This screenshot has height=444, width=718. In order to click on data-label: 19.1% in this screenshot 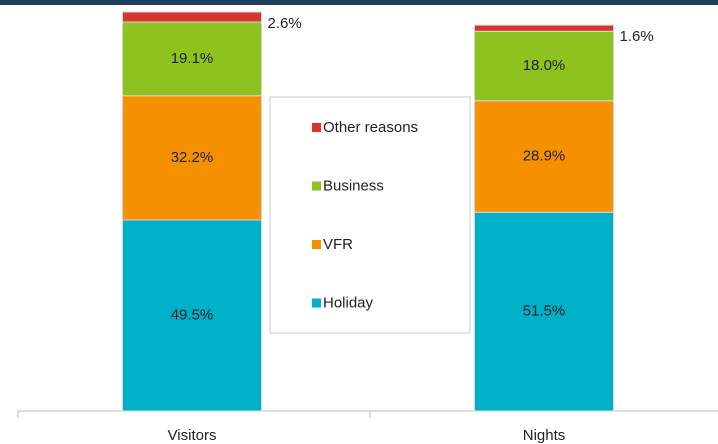, I will do `click(192, 58)`.